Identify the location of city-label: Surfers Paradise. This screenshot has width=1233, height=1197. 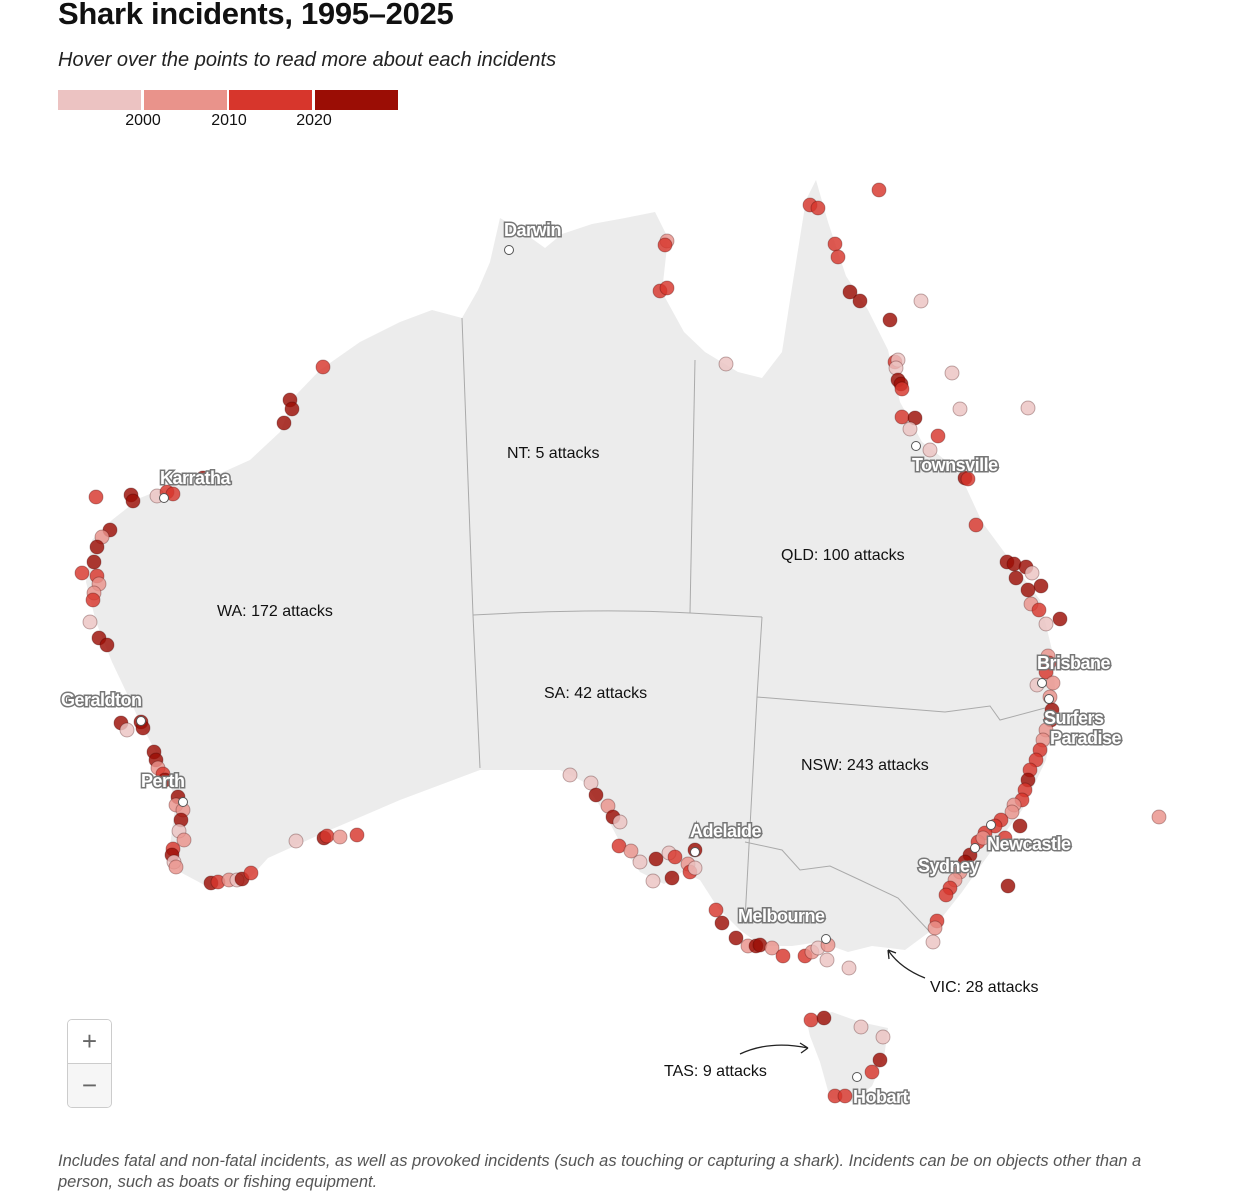
(1083, 728).